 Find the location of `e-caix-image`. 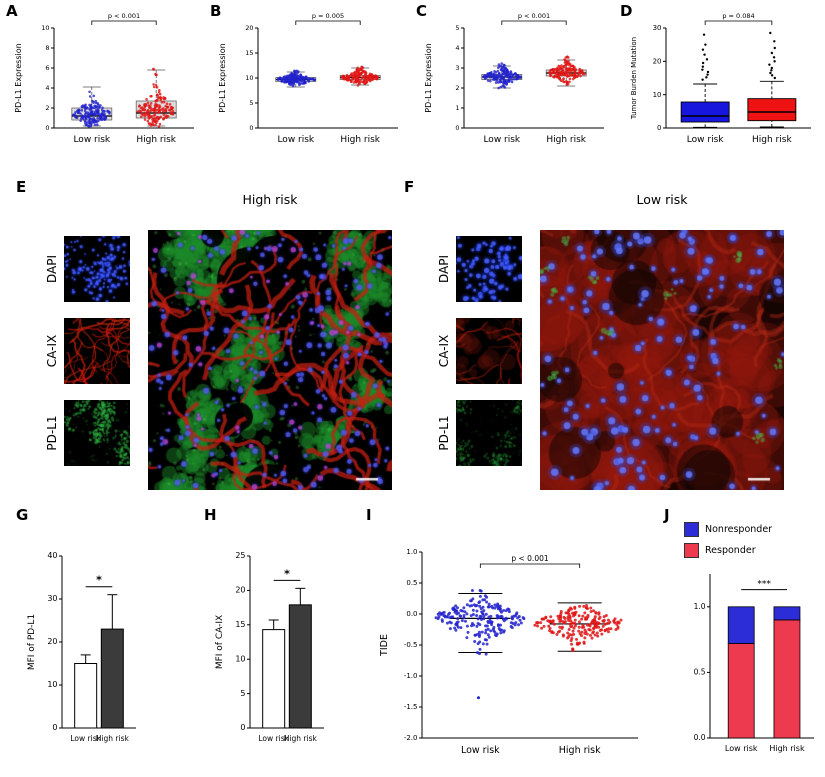

e-caix-image is located at coordinates (97, 351).